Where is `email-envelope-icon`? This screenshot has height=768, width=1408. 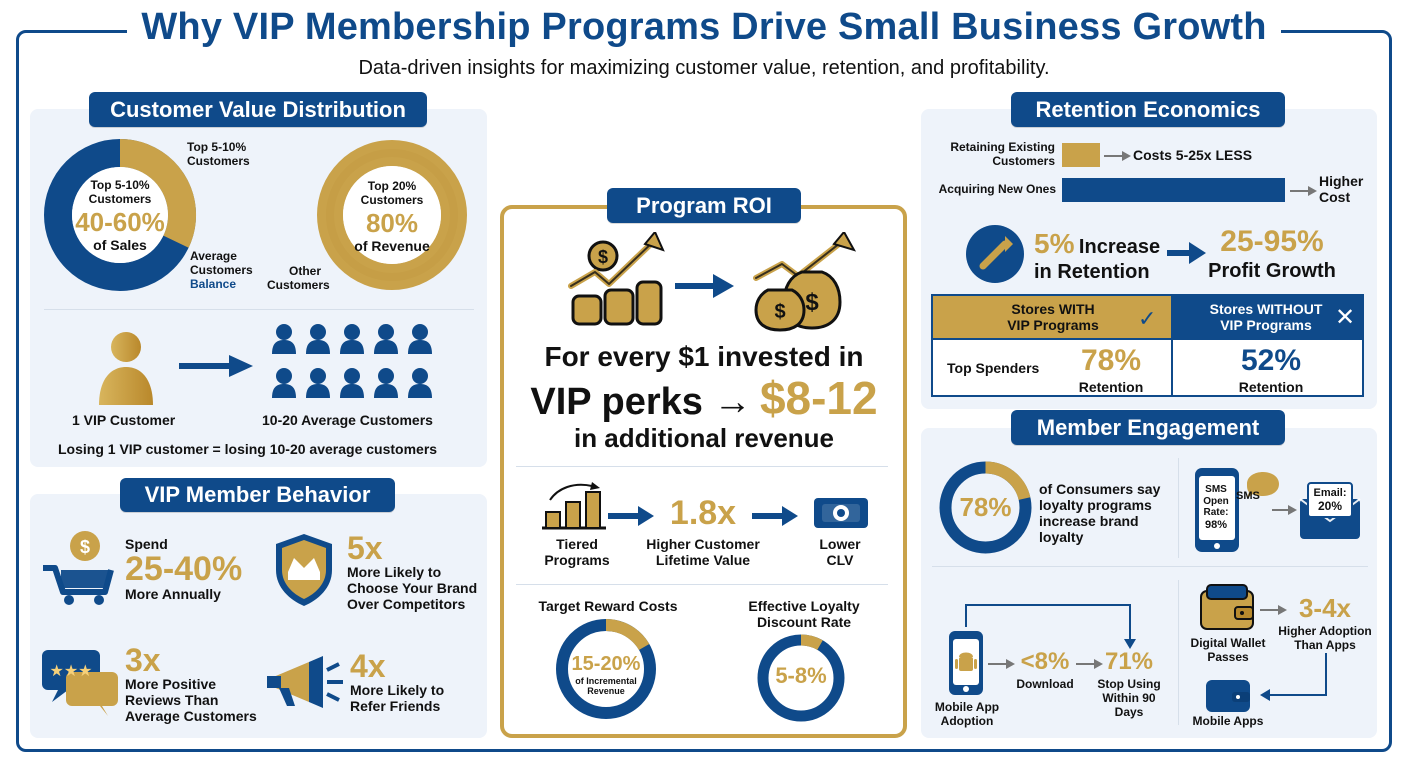
email-envelope-icon is located at coordinates (1330, 510).